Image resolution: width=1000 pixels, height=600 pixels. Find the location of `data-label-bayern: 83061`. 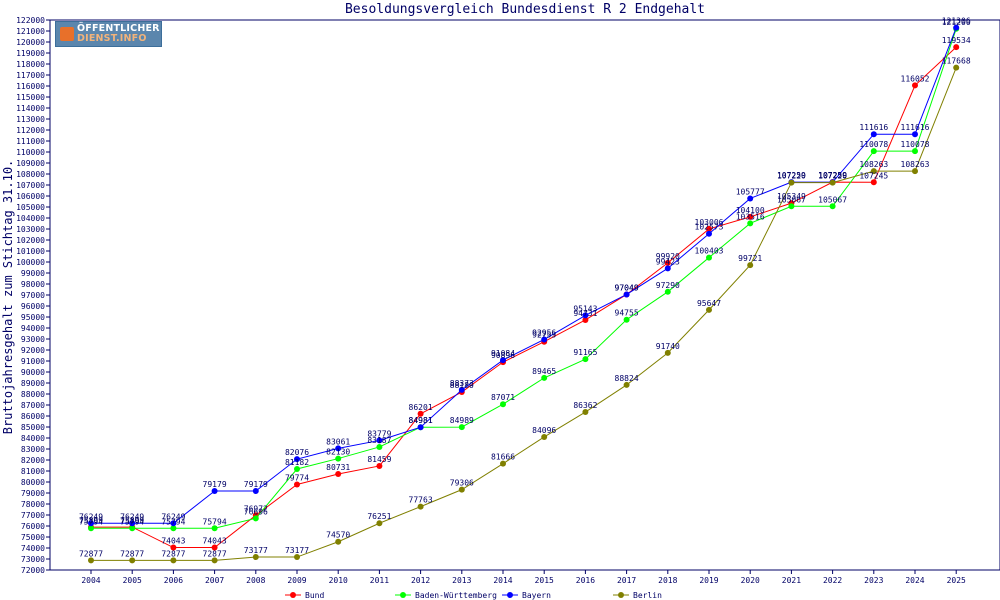

data-label-bayern: 83061 is located at coordinates (338, 441).